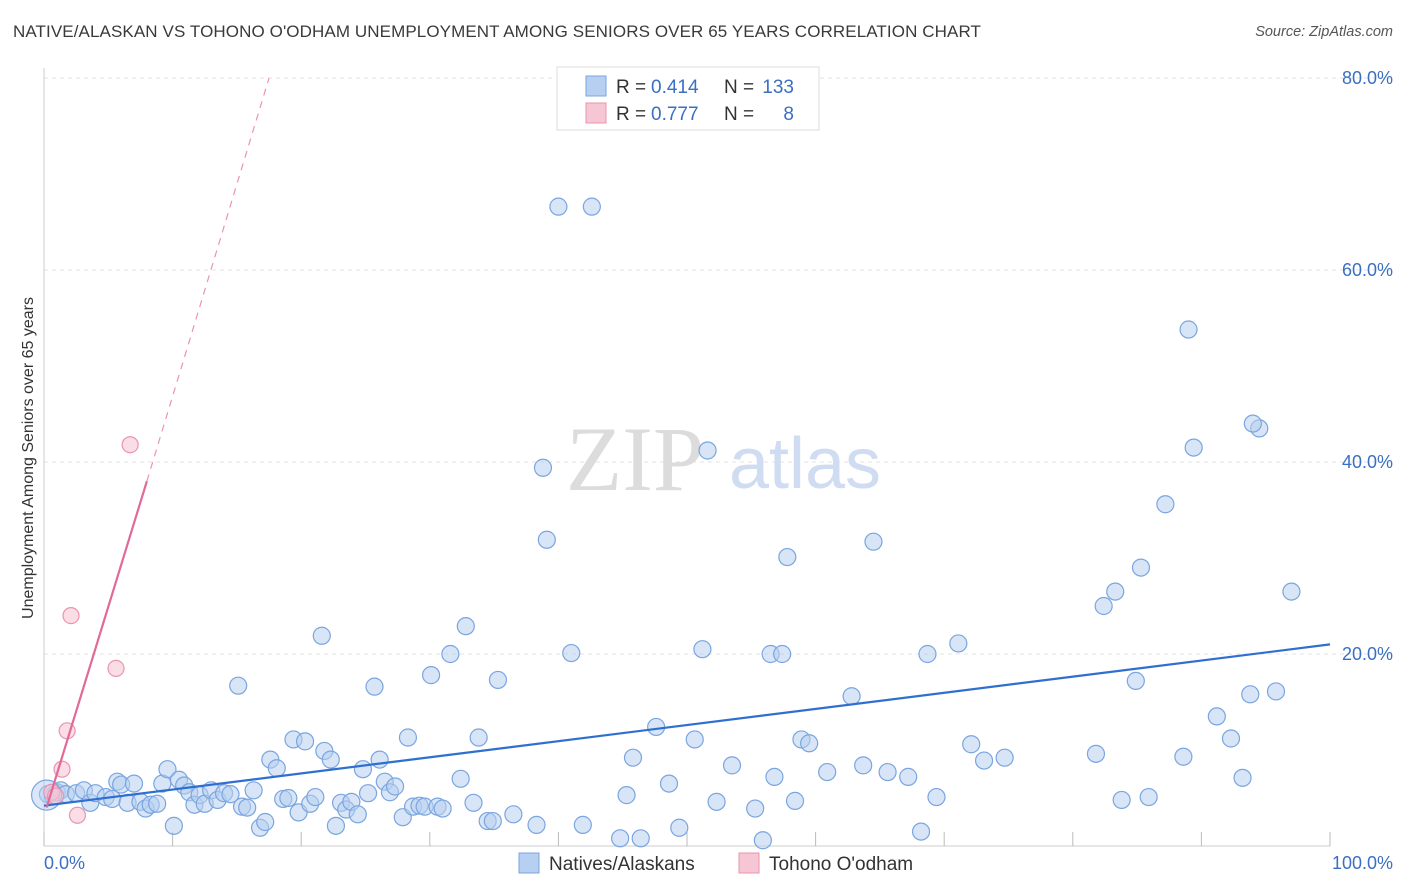  I want to click on legend-n-label-tohono: N =, so click(739, 114).